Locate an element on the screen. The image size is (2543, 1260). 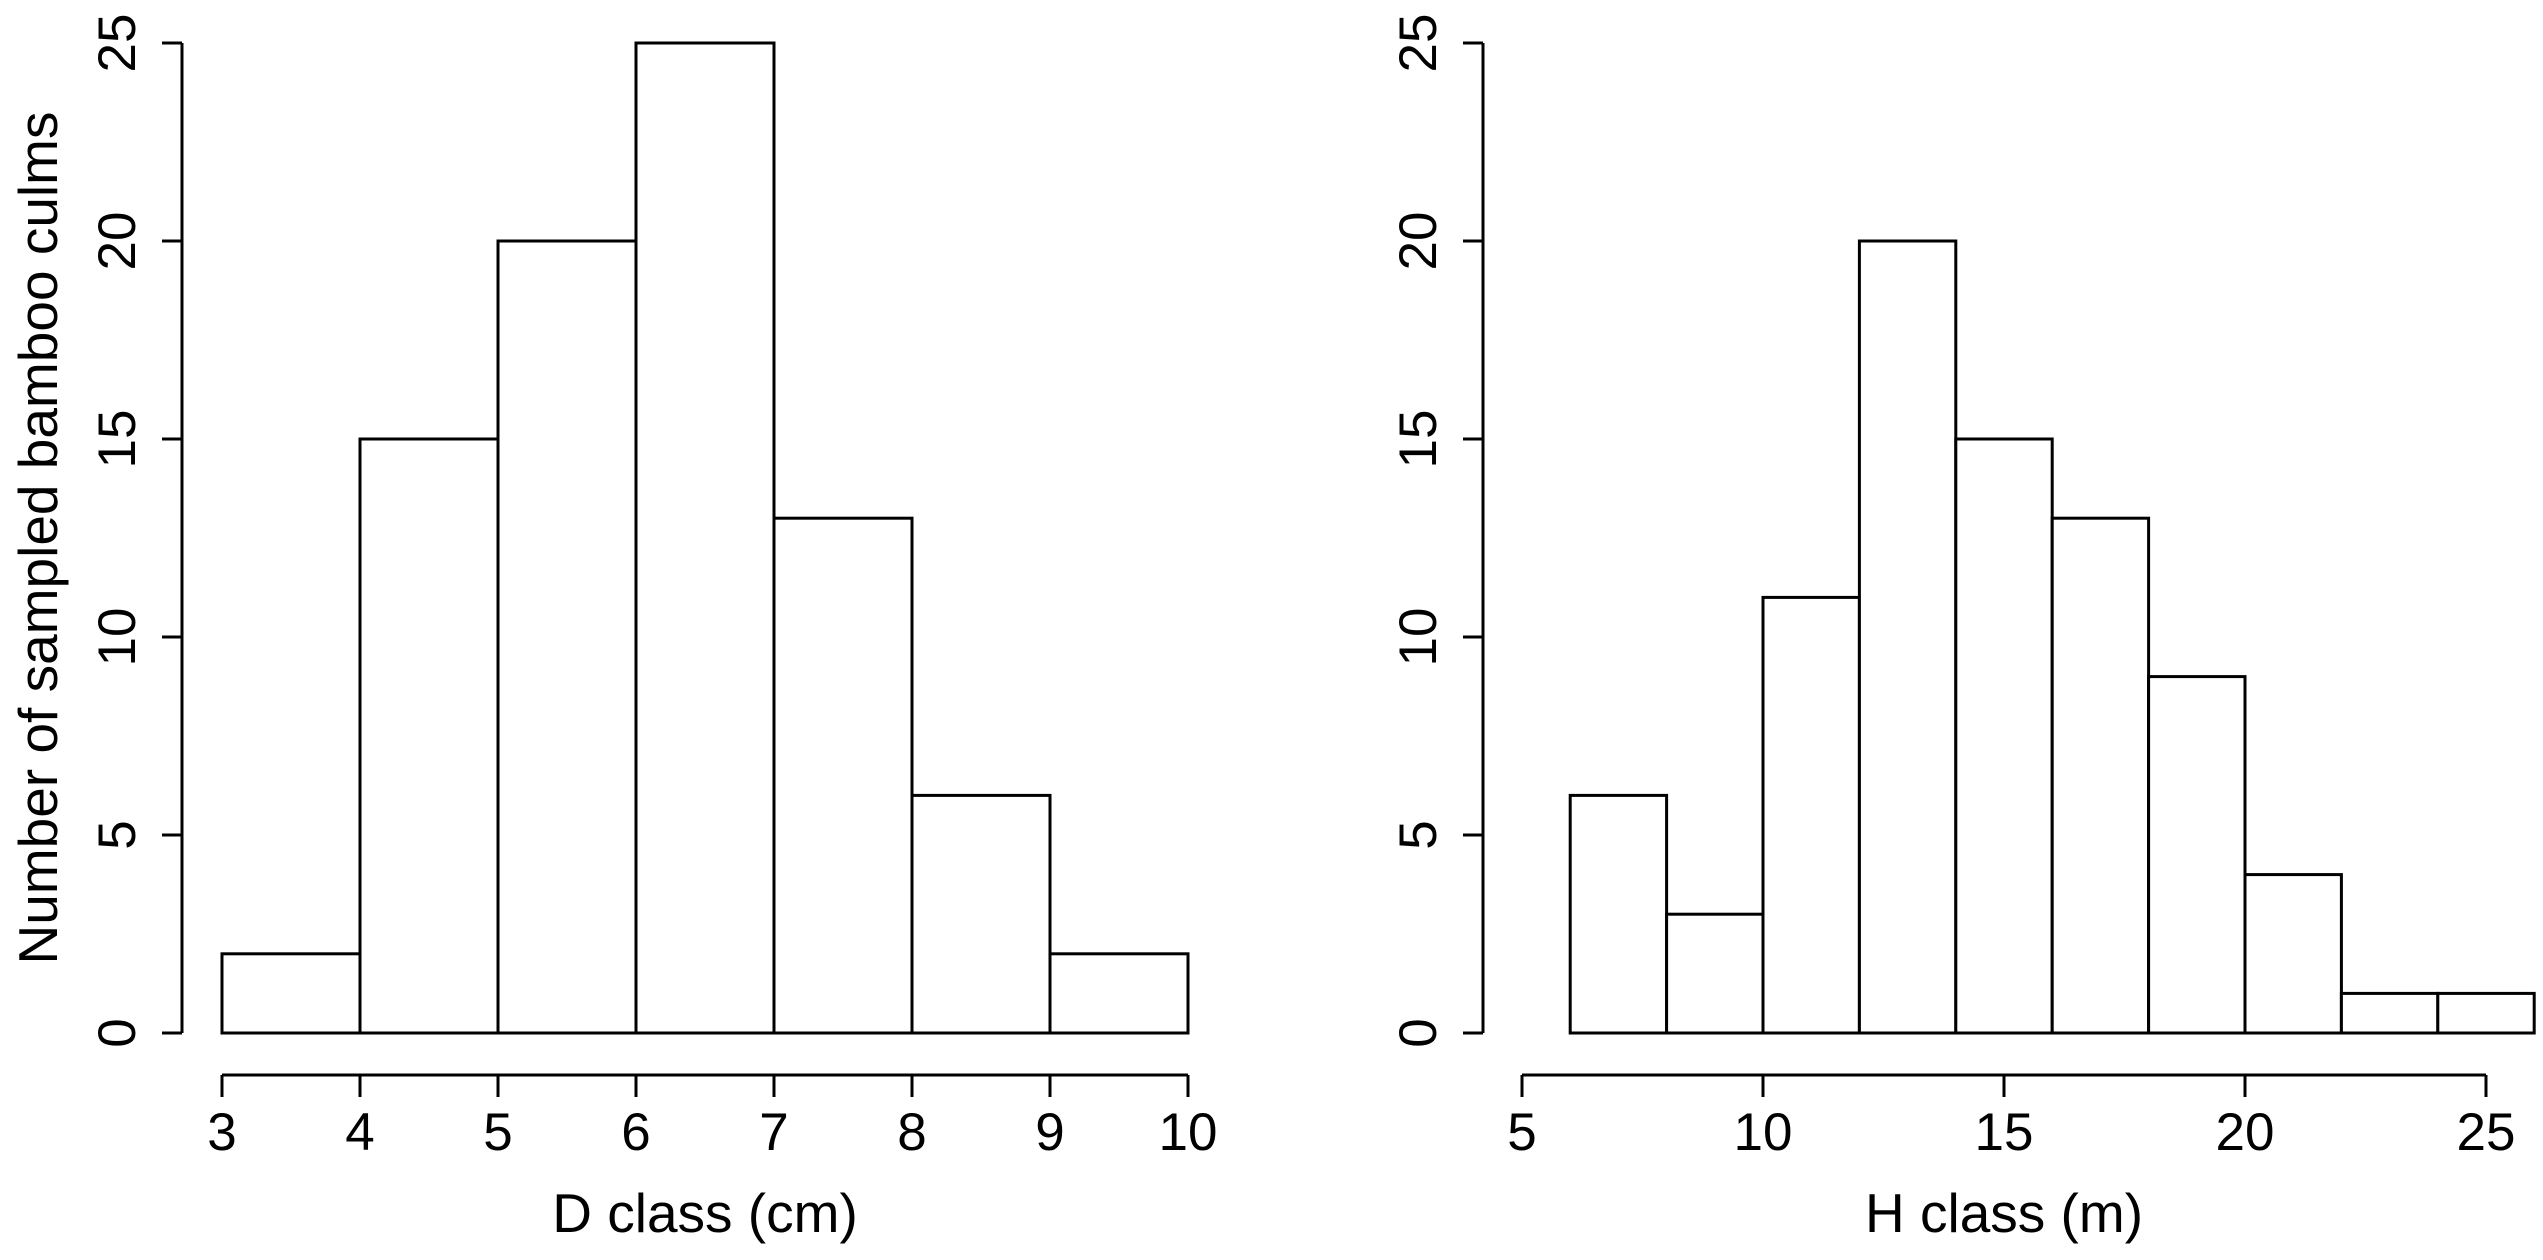
x-tick-label: 20 is located at coordinates (2245, 1132).